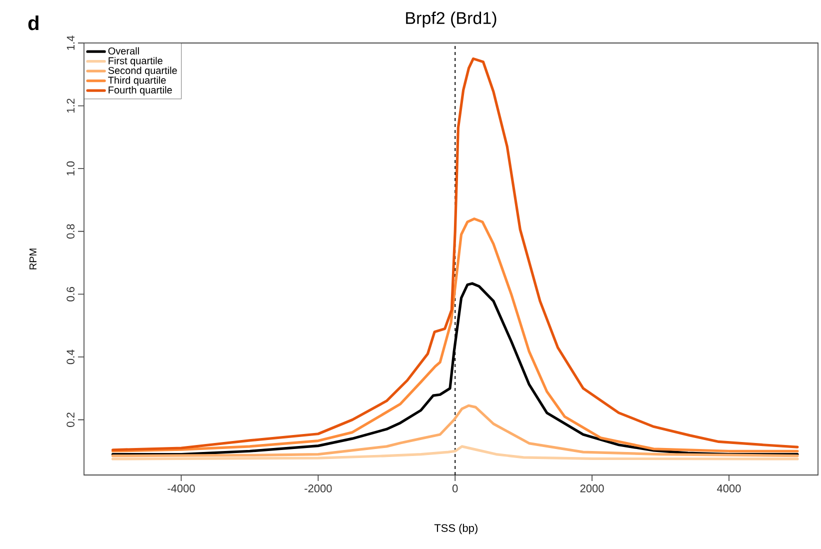 This screenshot has height=549, width=821. Describe the element at coordinates (70, 105) in the screenshot. I see `y-tick-label: 1.2` at that location.